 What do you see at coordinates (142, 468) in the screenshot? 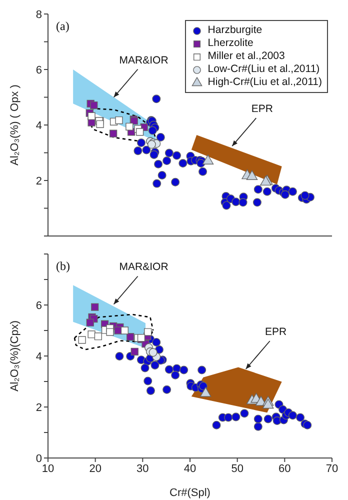
I see `x-tick-label: 30` at bounding box center [142, 468].